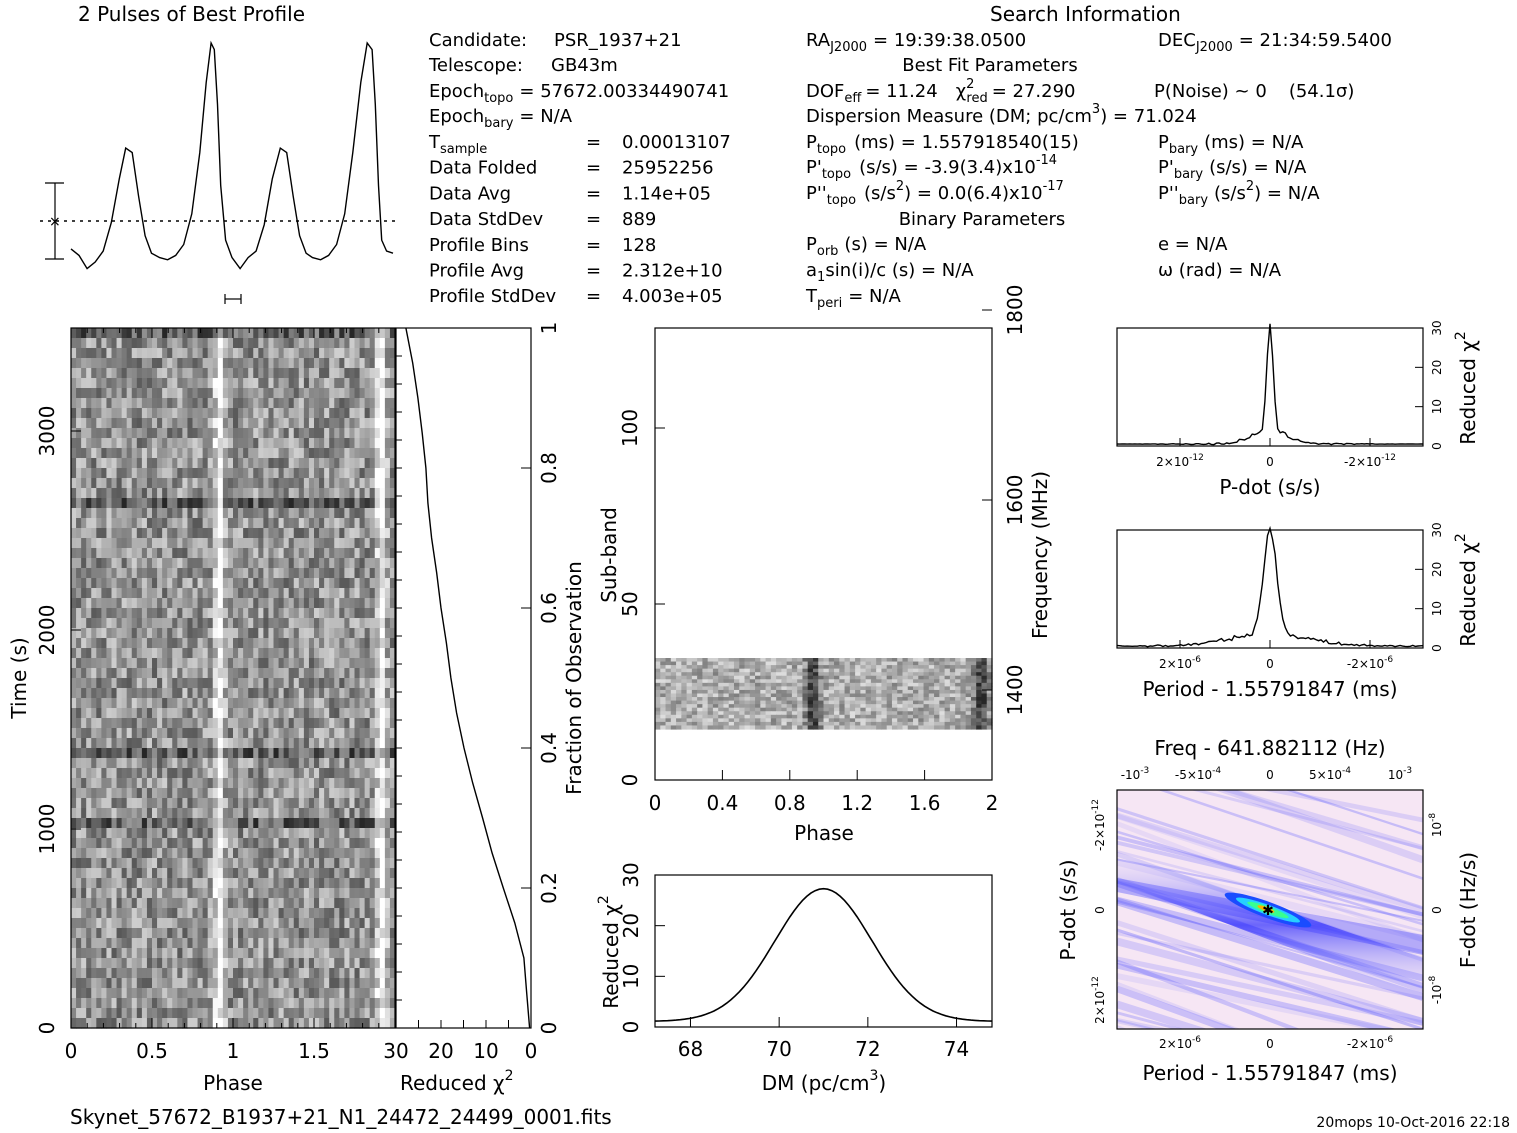 Image resolution: width=1517 pixels, height=1133 pixels. Describe the element at coordinates (874, 296) in the screenshot. I see `tperi-value: = N/A` at that location.